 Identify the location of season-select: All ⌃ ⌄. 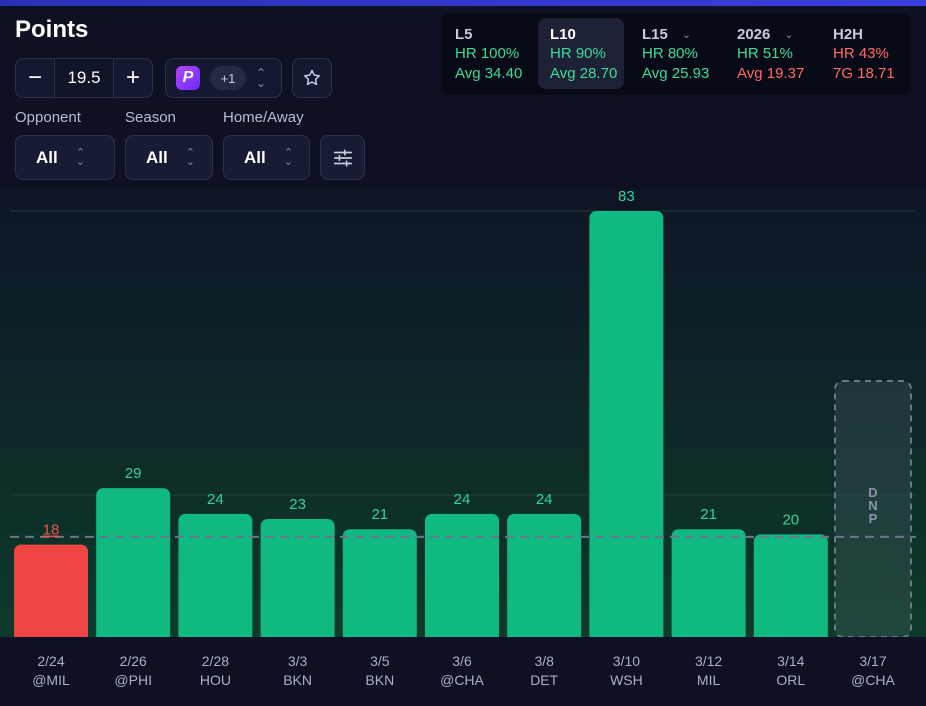
(169, 157).